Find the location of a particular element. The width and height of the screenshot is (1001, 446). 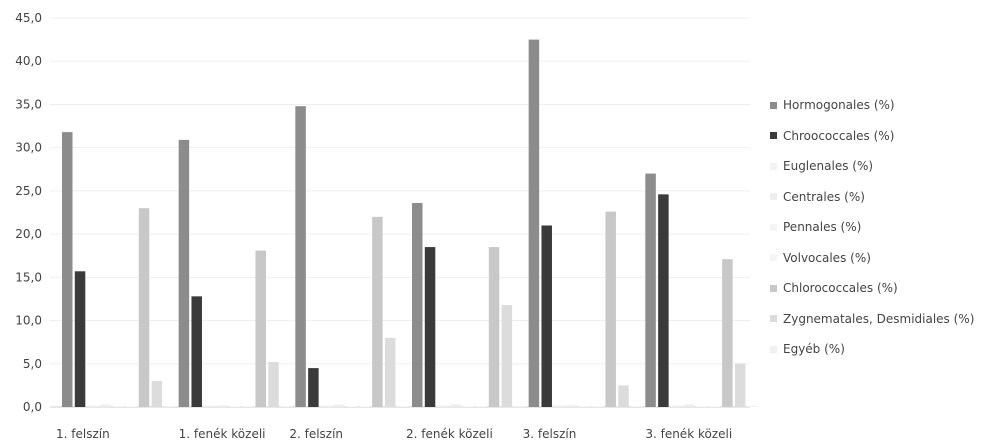

y-tick-label: 45,0 is located at coordinates (28, 18).